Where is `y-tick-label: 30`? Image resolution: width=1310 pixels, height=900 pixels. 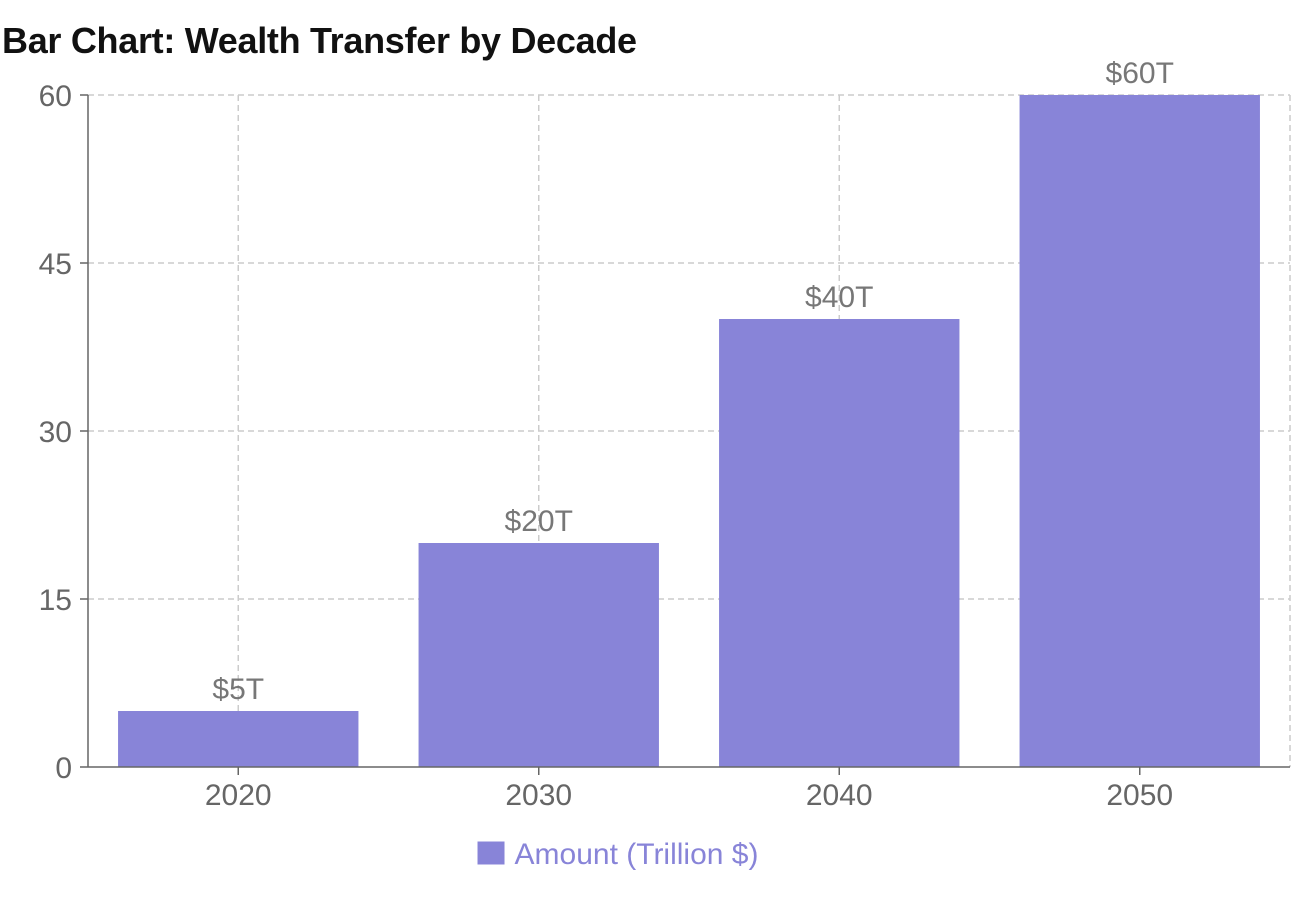 y-tick-label: 30 is located at coordinates (55, 432).